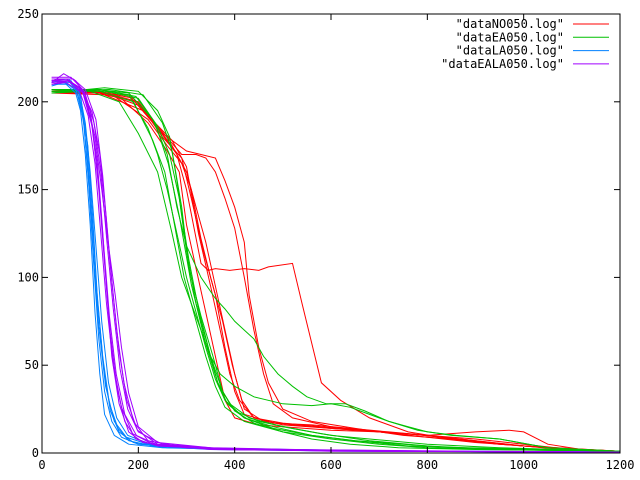 The image size is (640, 480). Describe the element at coordinates (510, 37) in the screenshot. I see `legend-label-1: "dataEA050.log"` at that location.